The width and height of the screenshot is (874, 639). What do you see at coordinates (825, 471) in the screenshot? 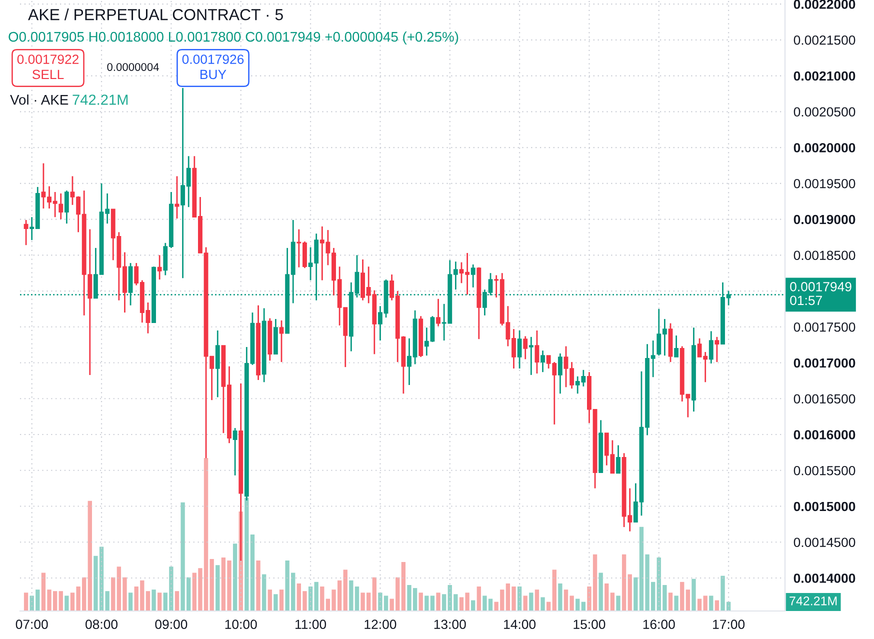
I see `y-tick-label: 0.0015500` at bounding box center [825, 471].